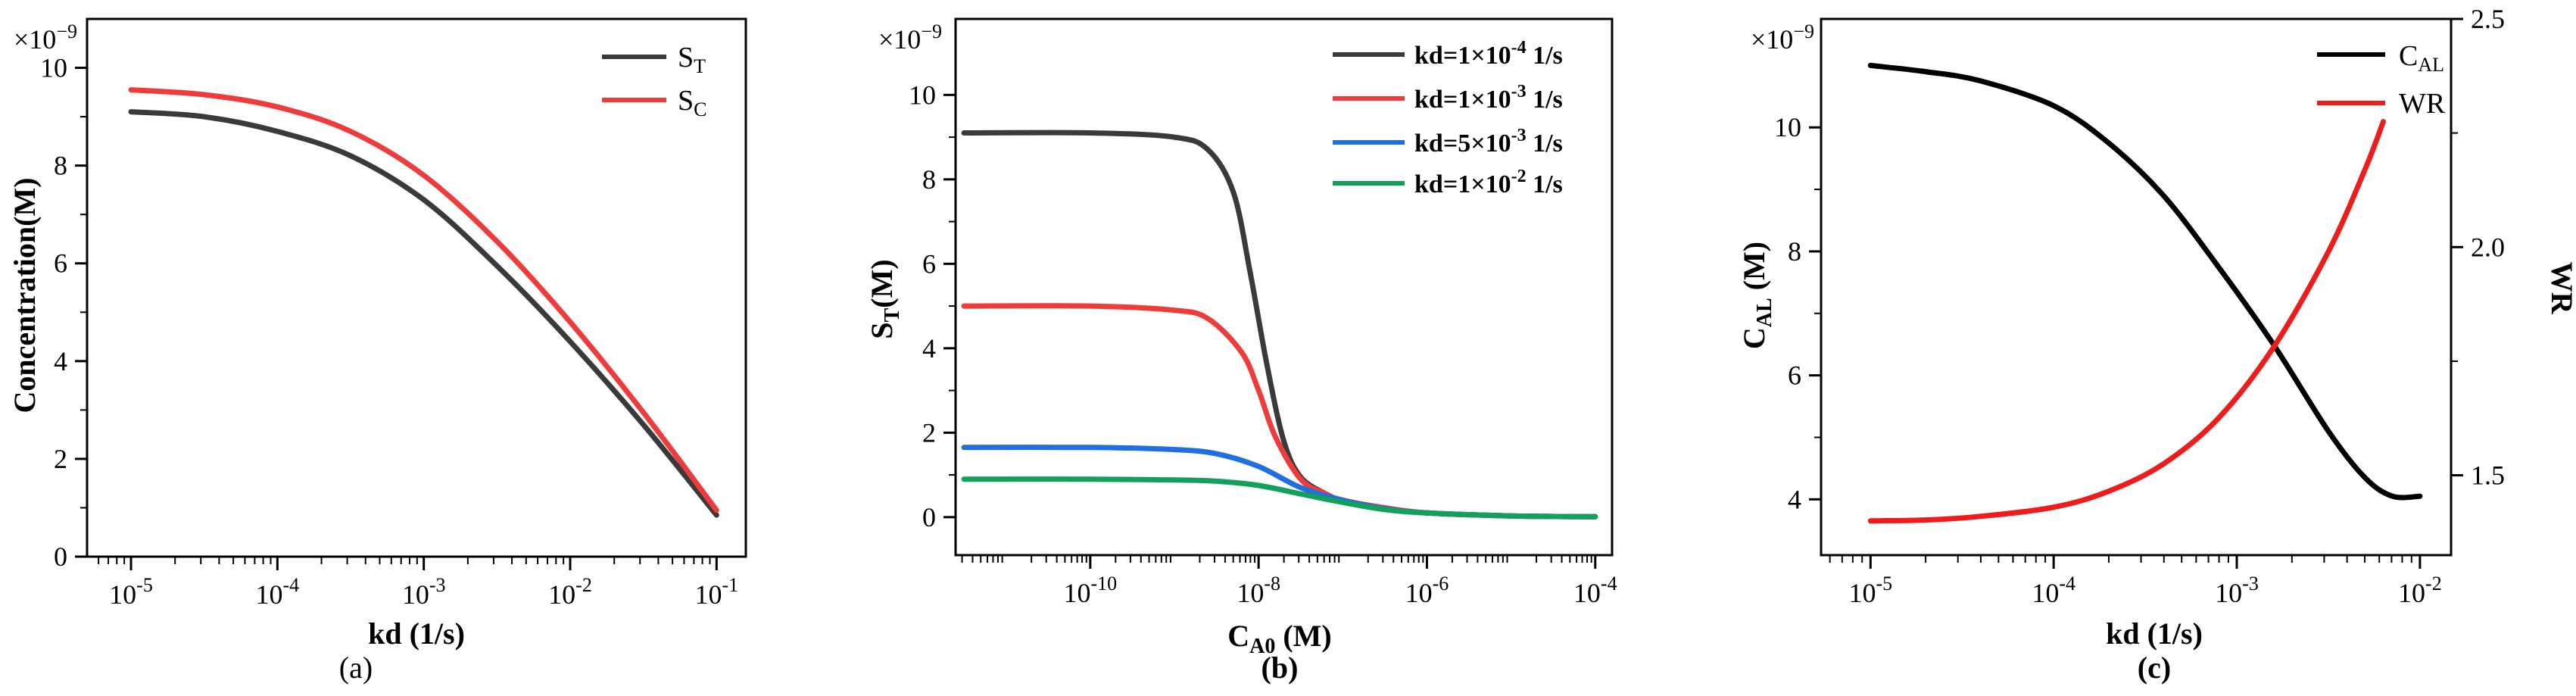  I want to click on panel-a-x-minor-ticks, so click(404, 561).